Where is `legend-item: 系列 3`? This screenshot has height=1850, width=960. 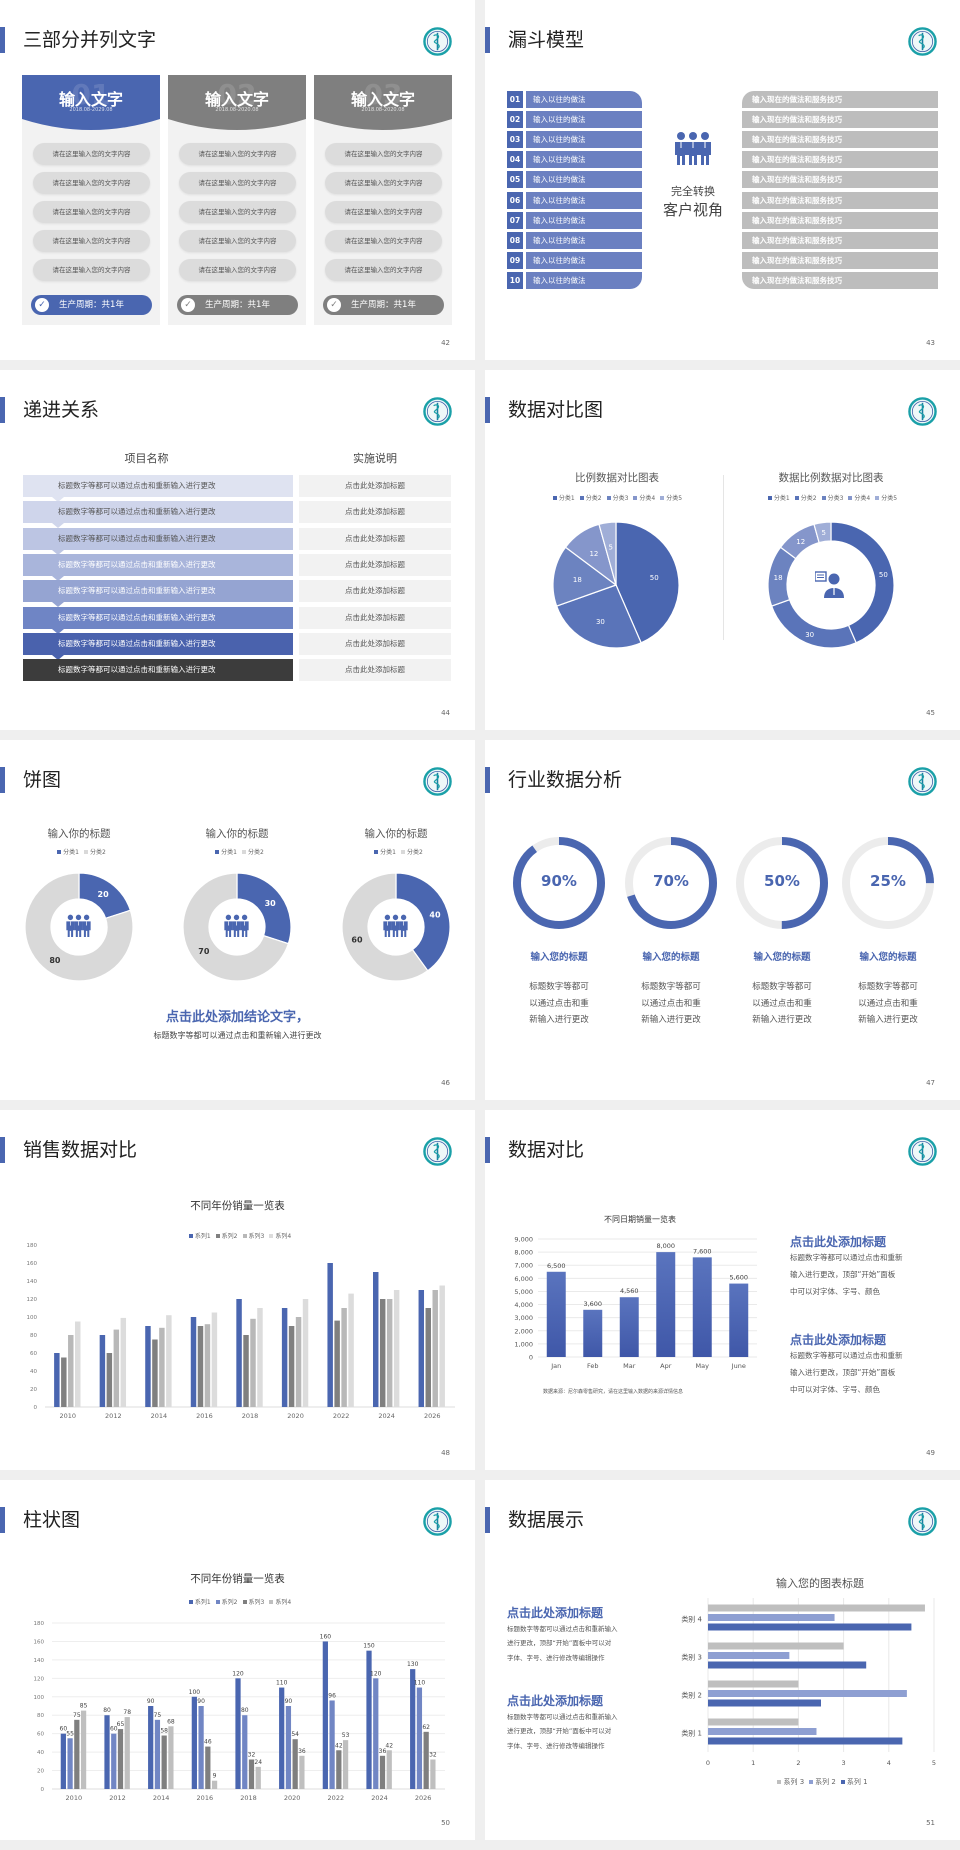
legend-item: 系列 3 is located at coordinates (788, 1782).